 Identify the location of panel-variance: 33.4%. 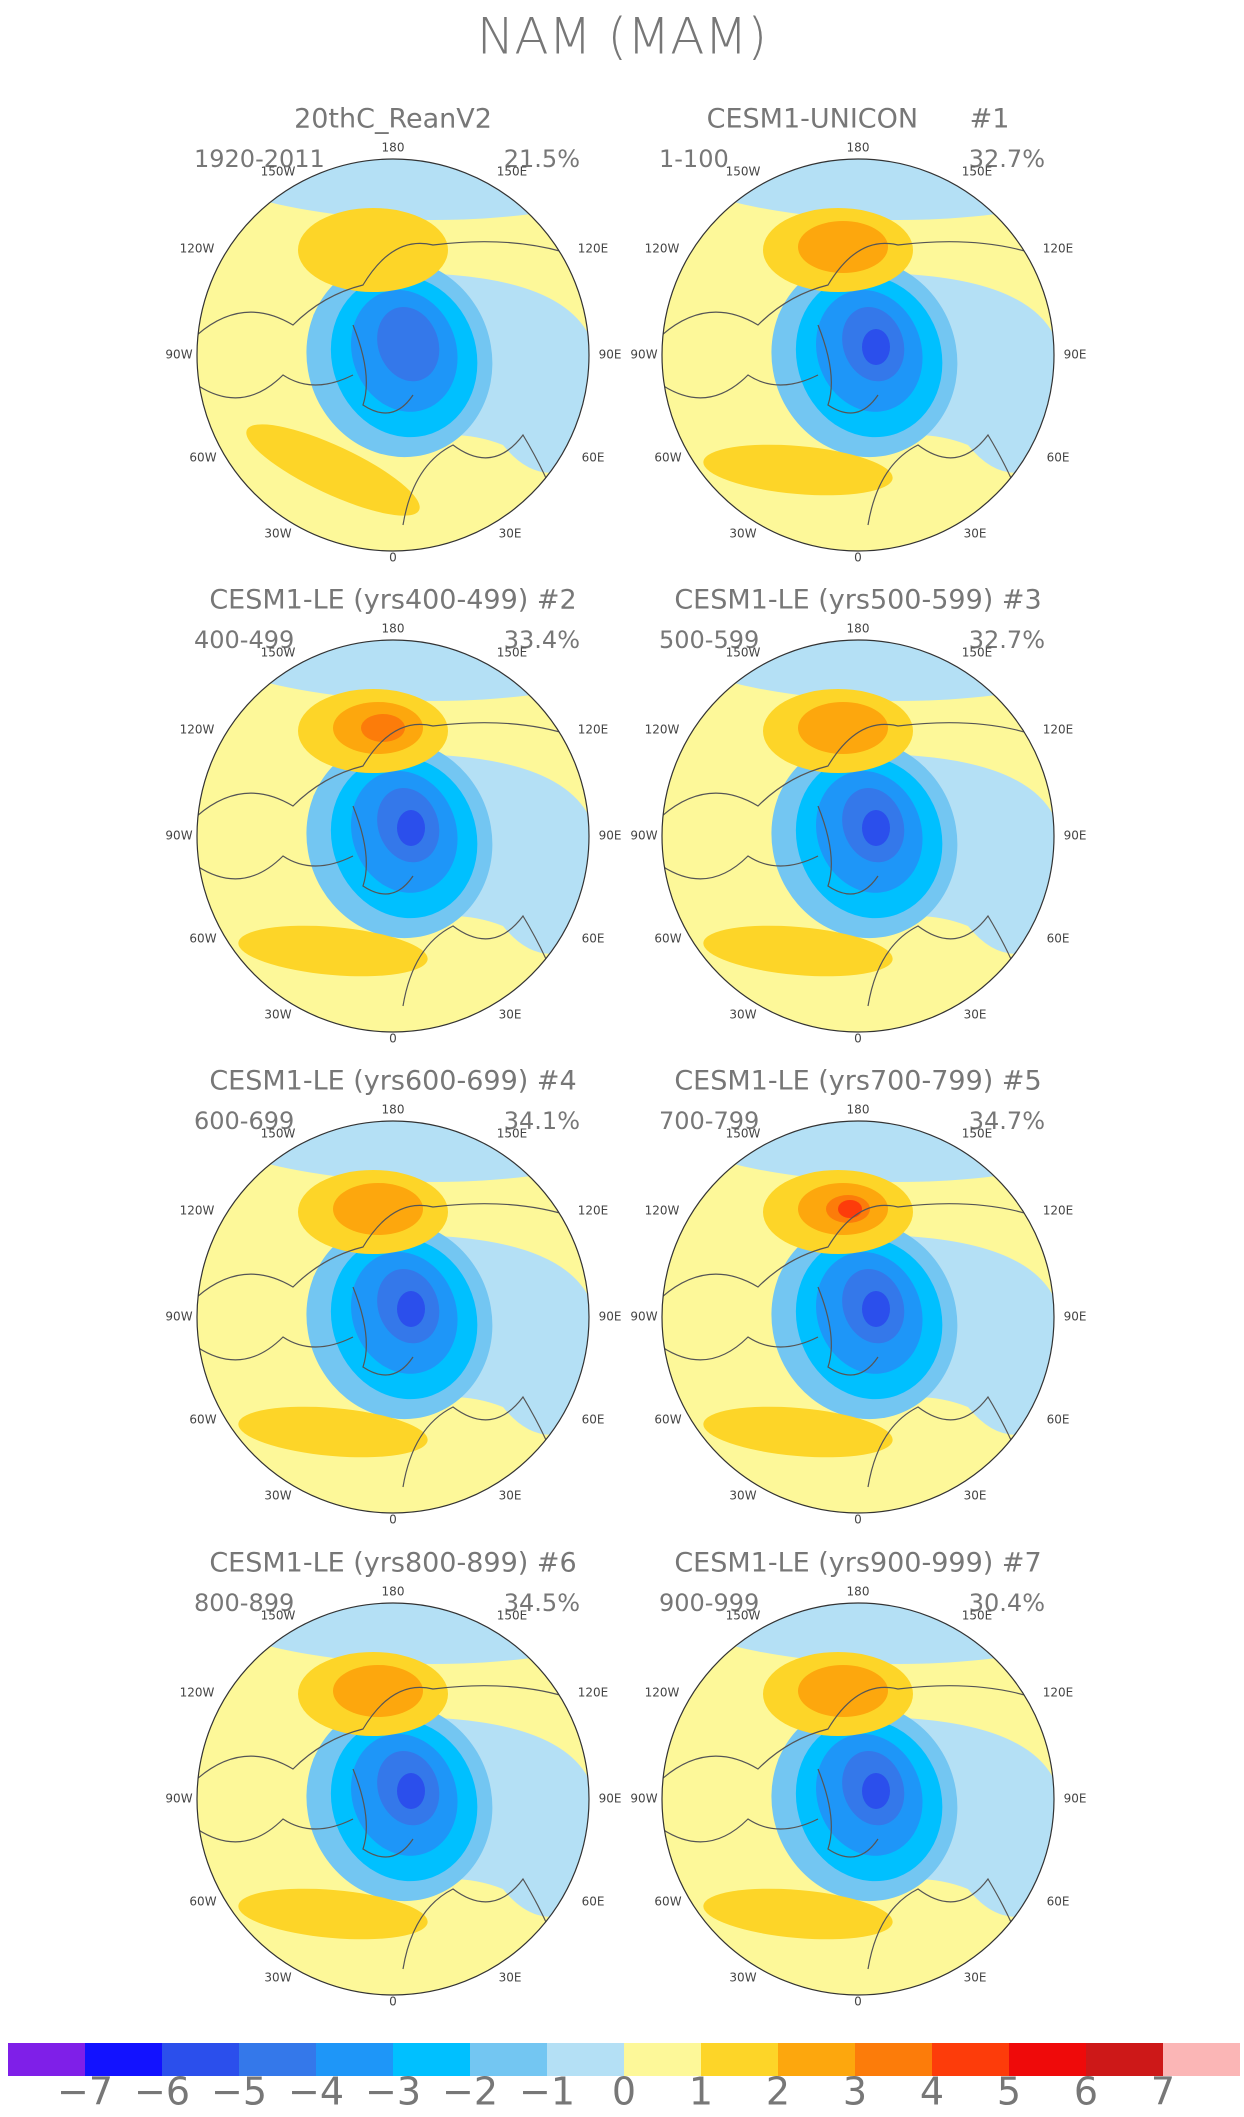
(542, 640).